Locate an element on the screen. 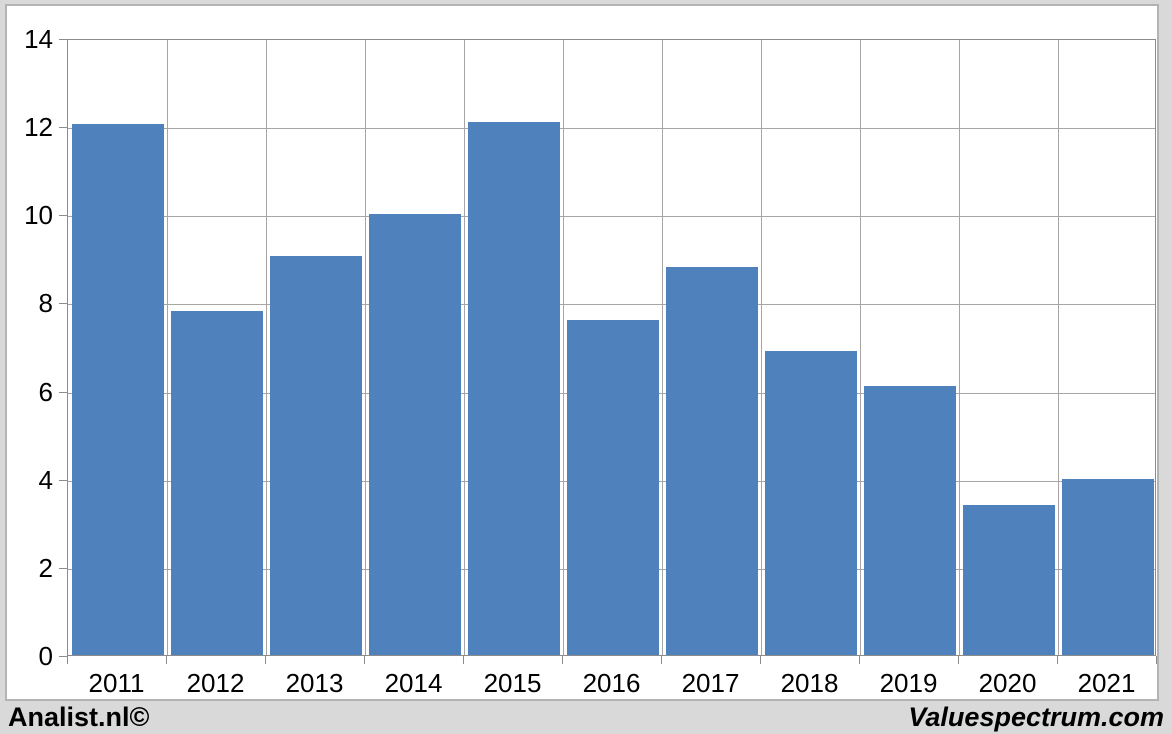 The height and width of the screenshot is (734, 1172). x-tick-label-2019: 2019 is located at coordinates (908, 683).